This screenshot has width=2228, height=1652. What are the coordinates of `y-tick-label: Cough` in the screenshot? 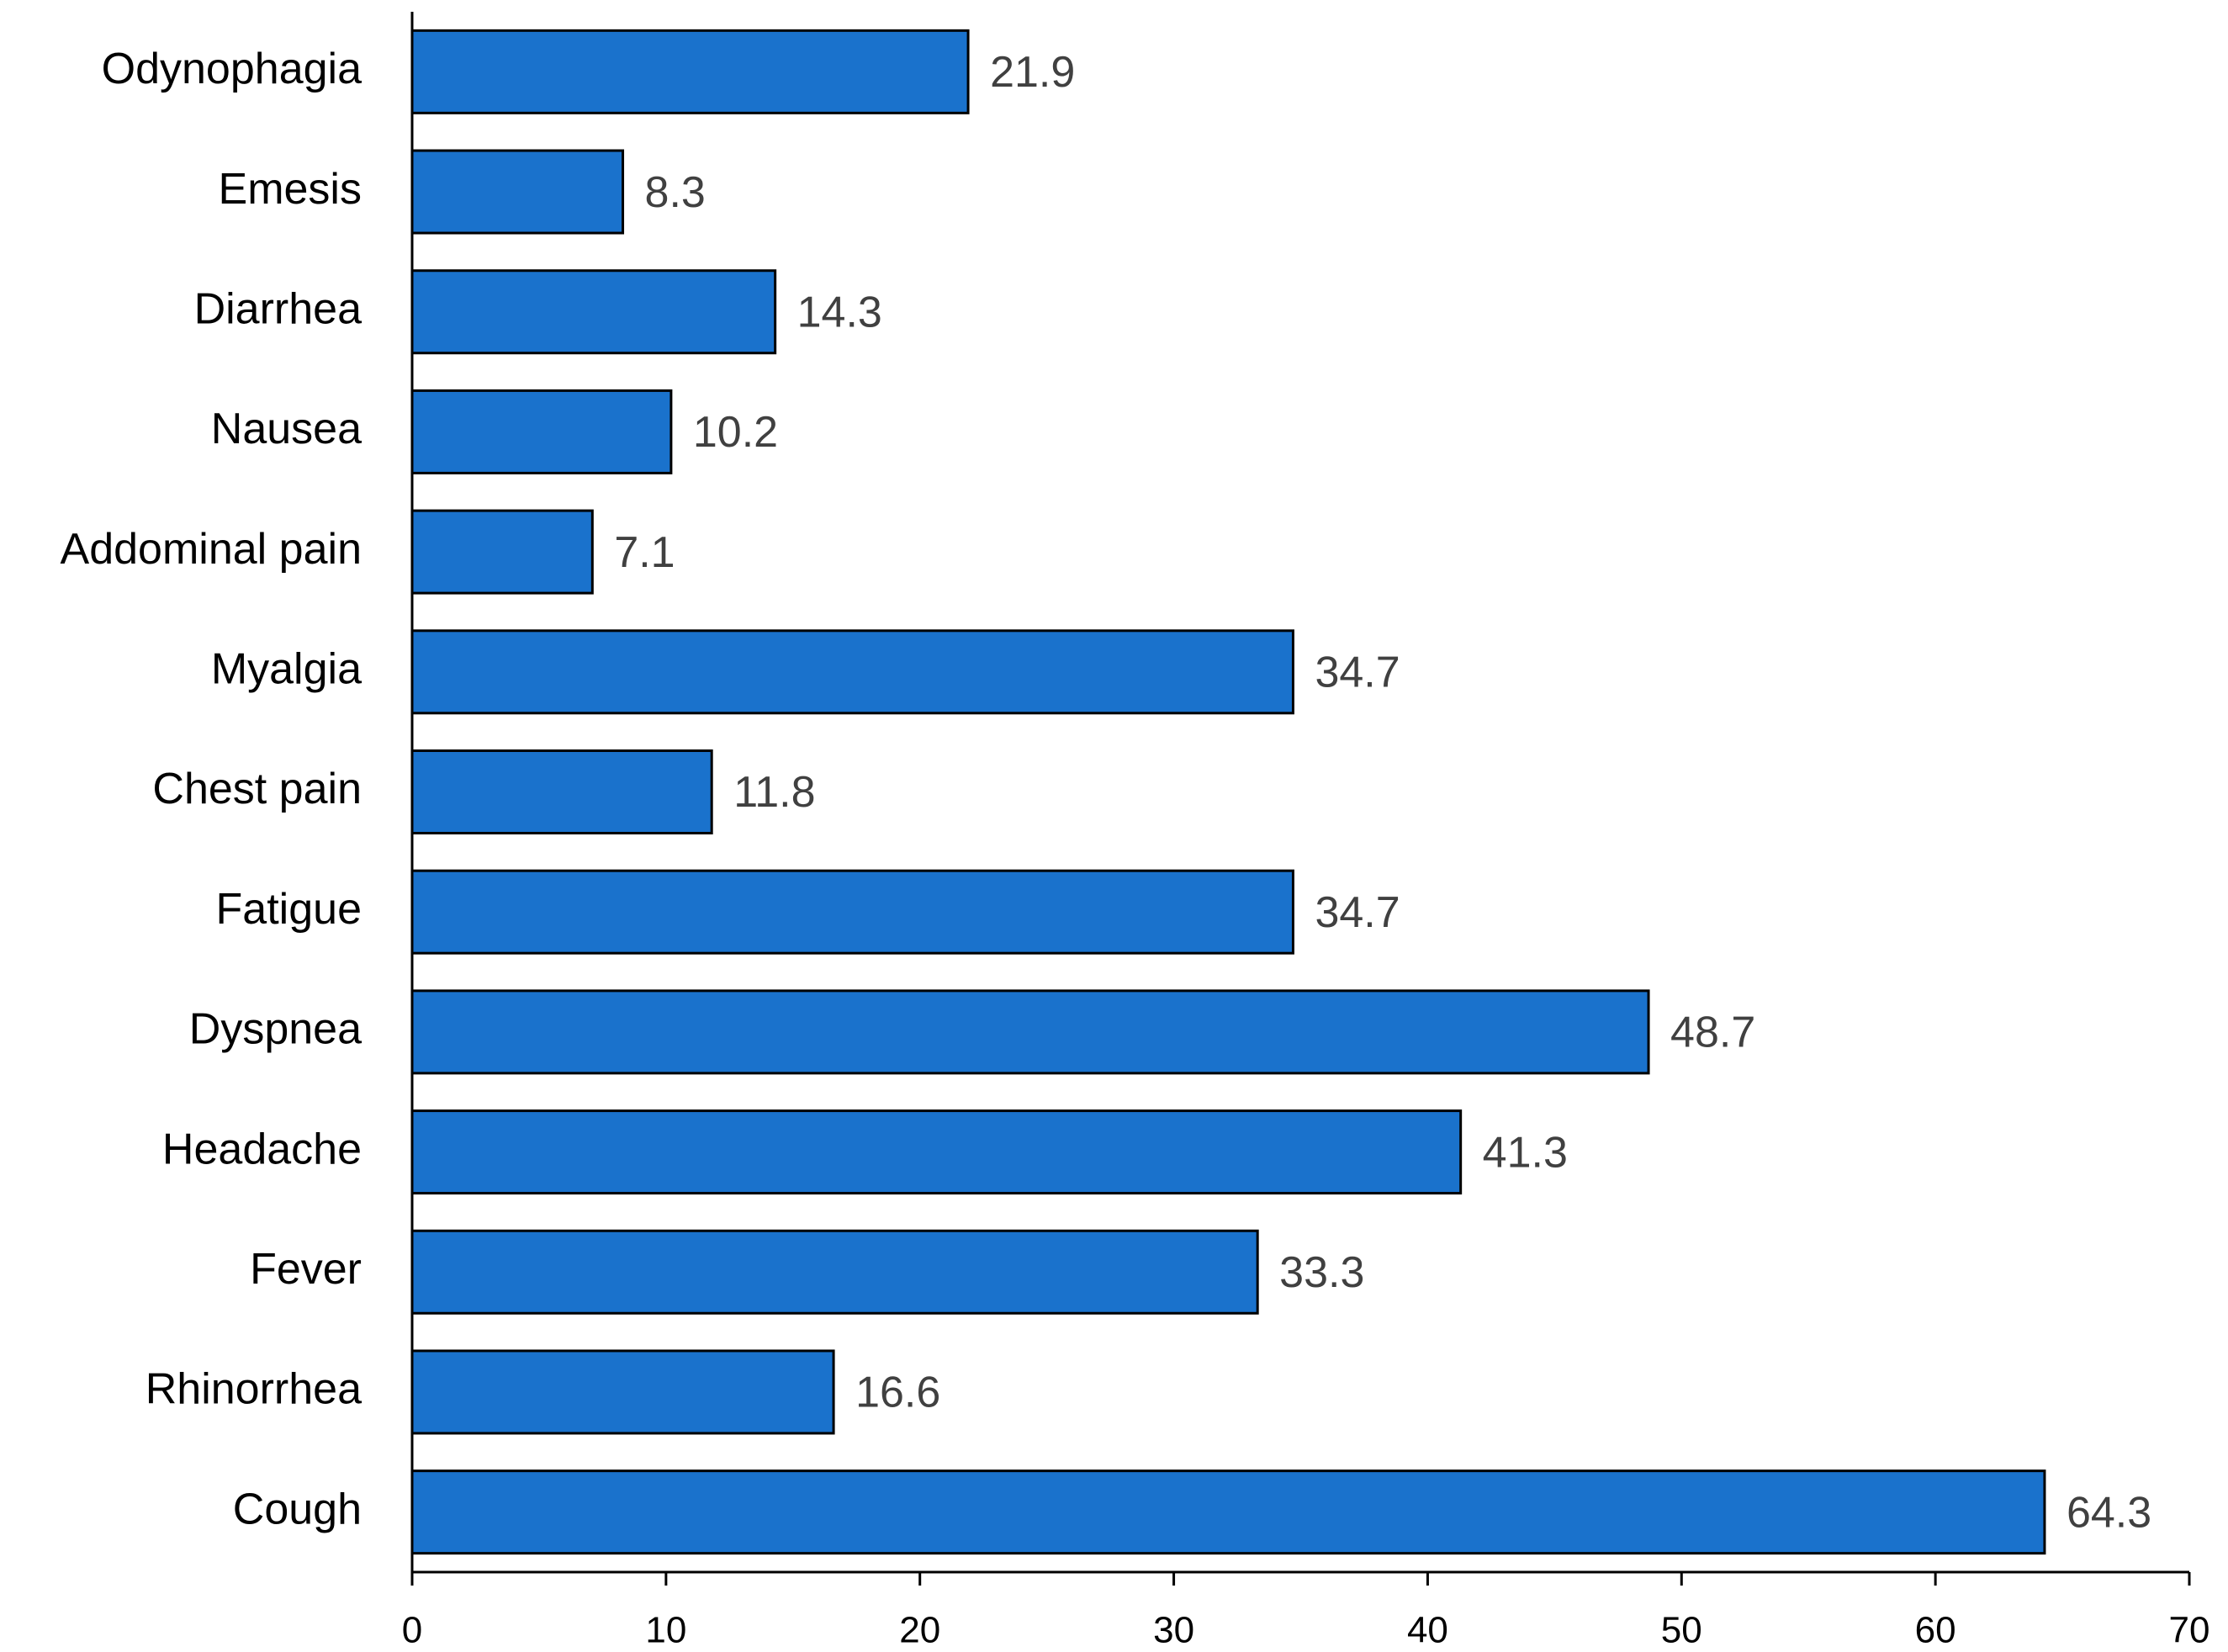 It's located at (298, 1509).